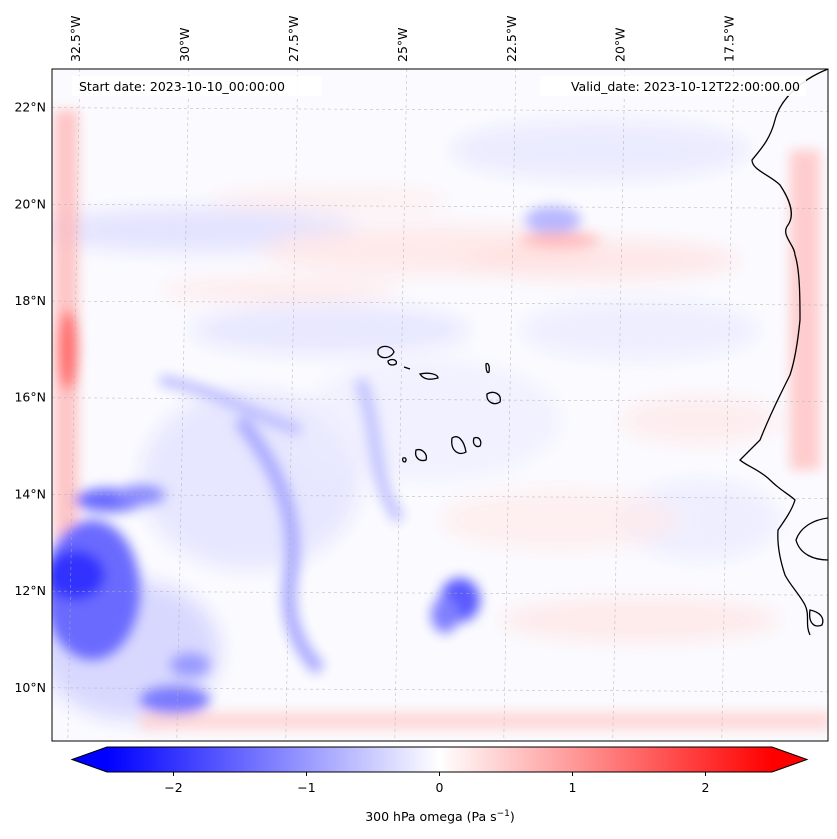 The height and width of the screenshot is (839, 837). Describe the element at coordinates (306, 787) in the screenshot. I see `colorbar-tick-label: −1` at that location.